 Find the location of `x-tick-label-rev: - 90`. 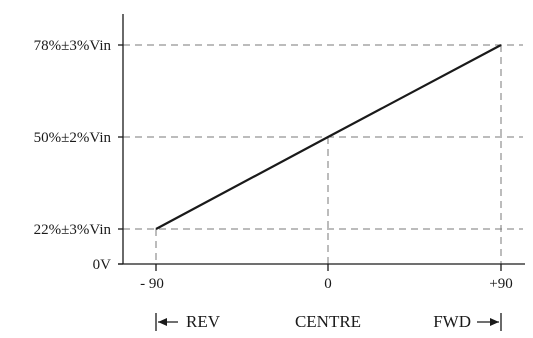

x-tick-label-rev: - 90 is located at coordinates (152, 284).